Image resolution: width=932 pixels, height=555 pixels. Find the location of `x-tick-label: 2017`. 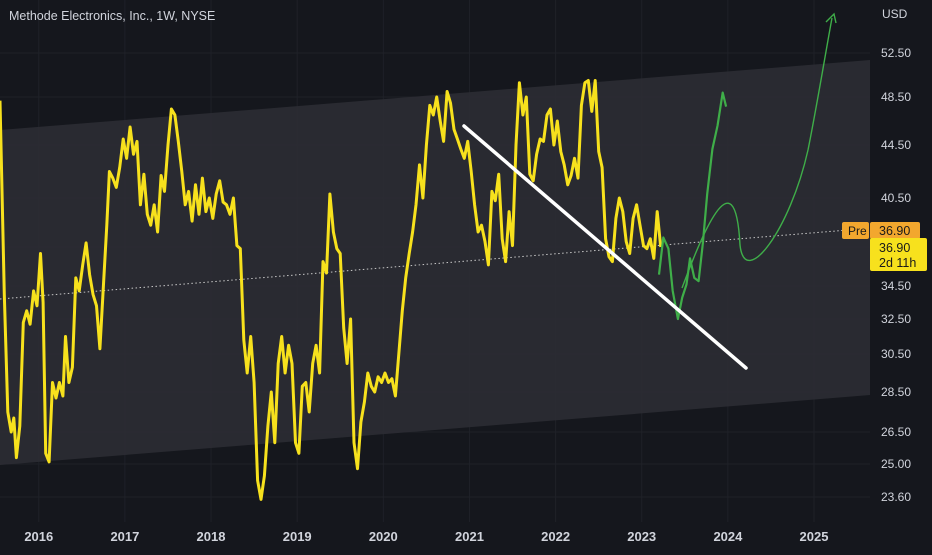

x-tick-label: 2017 is located at coordinates (124, 536).